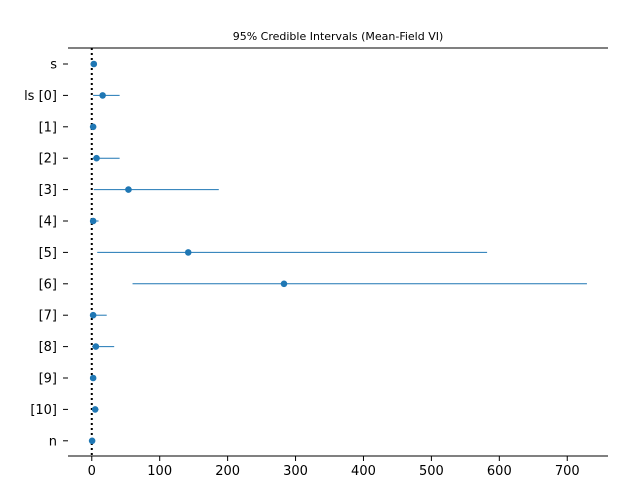 The width and height of the screenshot is (640, 480). I want to click on y-tick-label: [9], so click(48, 379).